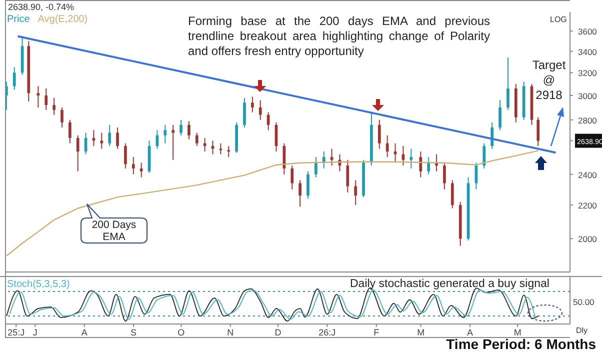  What do you see at coordinates (588, 51) in the screenshot?
I see `y-tick-label: 3400` at bounding box center [588, 51].